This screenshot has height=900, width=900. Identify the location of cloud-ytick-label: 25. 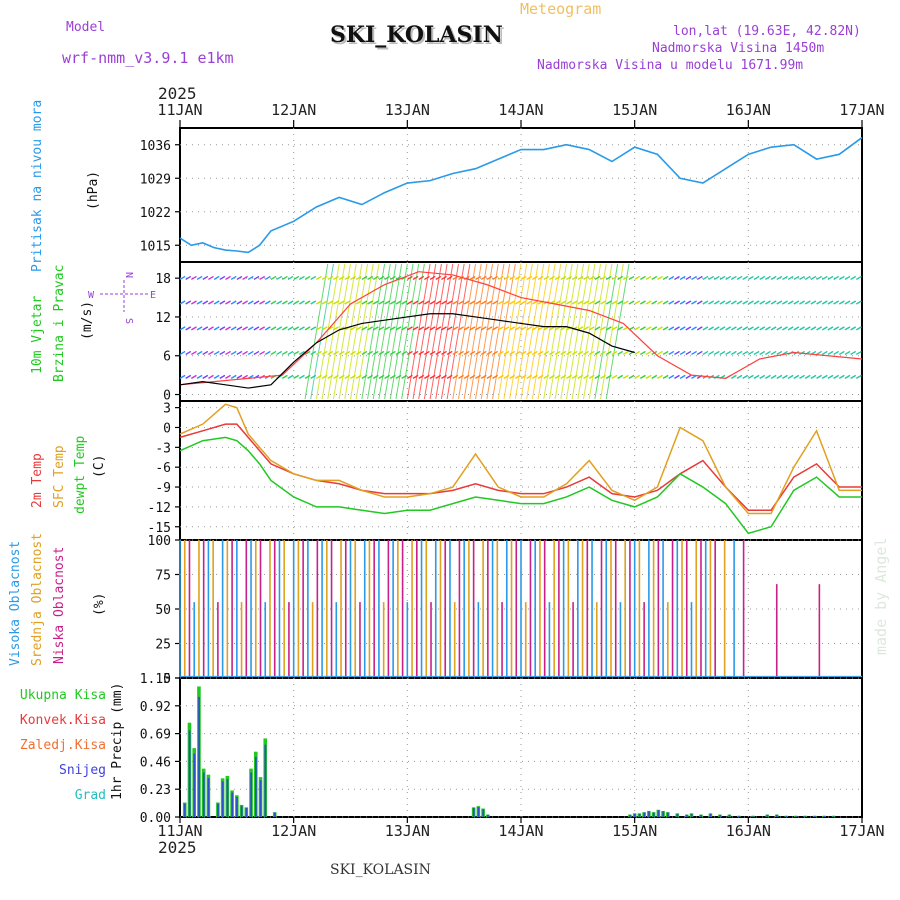
(163, 645).